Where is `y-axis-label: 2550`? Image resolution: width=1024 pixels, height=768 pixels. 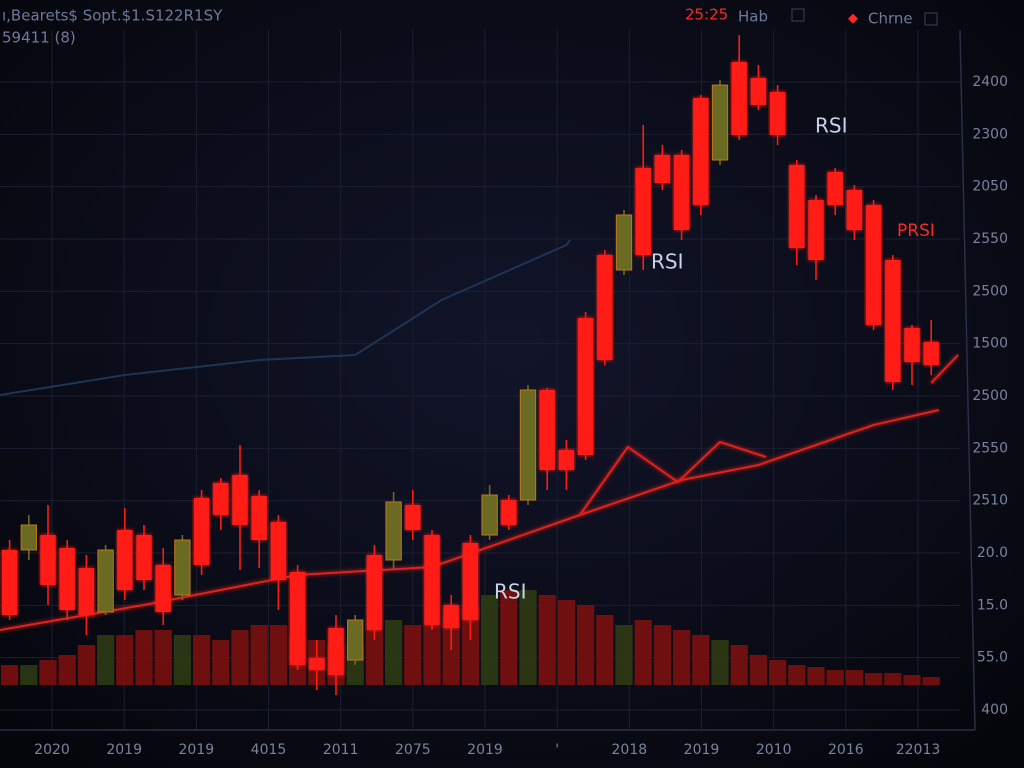
y-axis-label: 2550 is located at coordinates (990, 448).